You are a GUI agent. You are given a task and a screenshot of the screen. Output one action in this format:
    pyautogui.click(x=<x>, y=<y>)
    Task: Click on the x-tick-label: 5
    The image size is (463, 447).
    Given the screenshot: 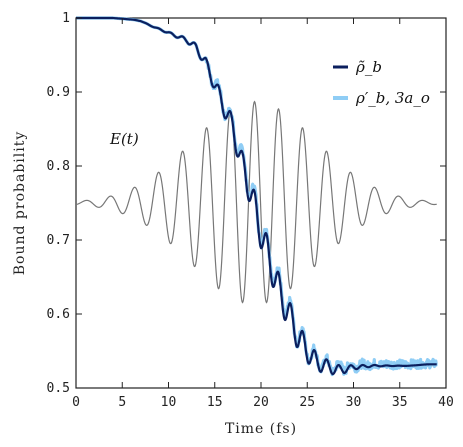 What is the action you would take?
    pyautogui.click(x=122, y=402)
    